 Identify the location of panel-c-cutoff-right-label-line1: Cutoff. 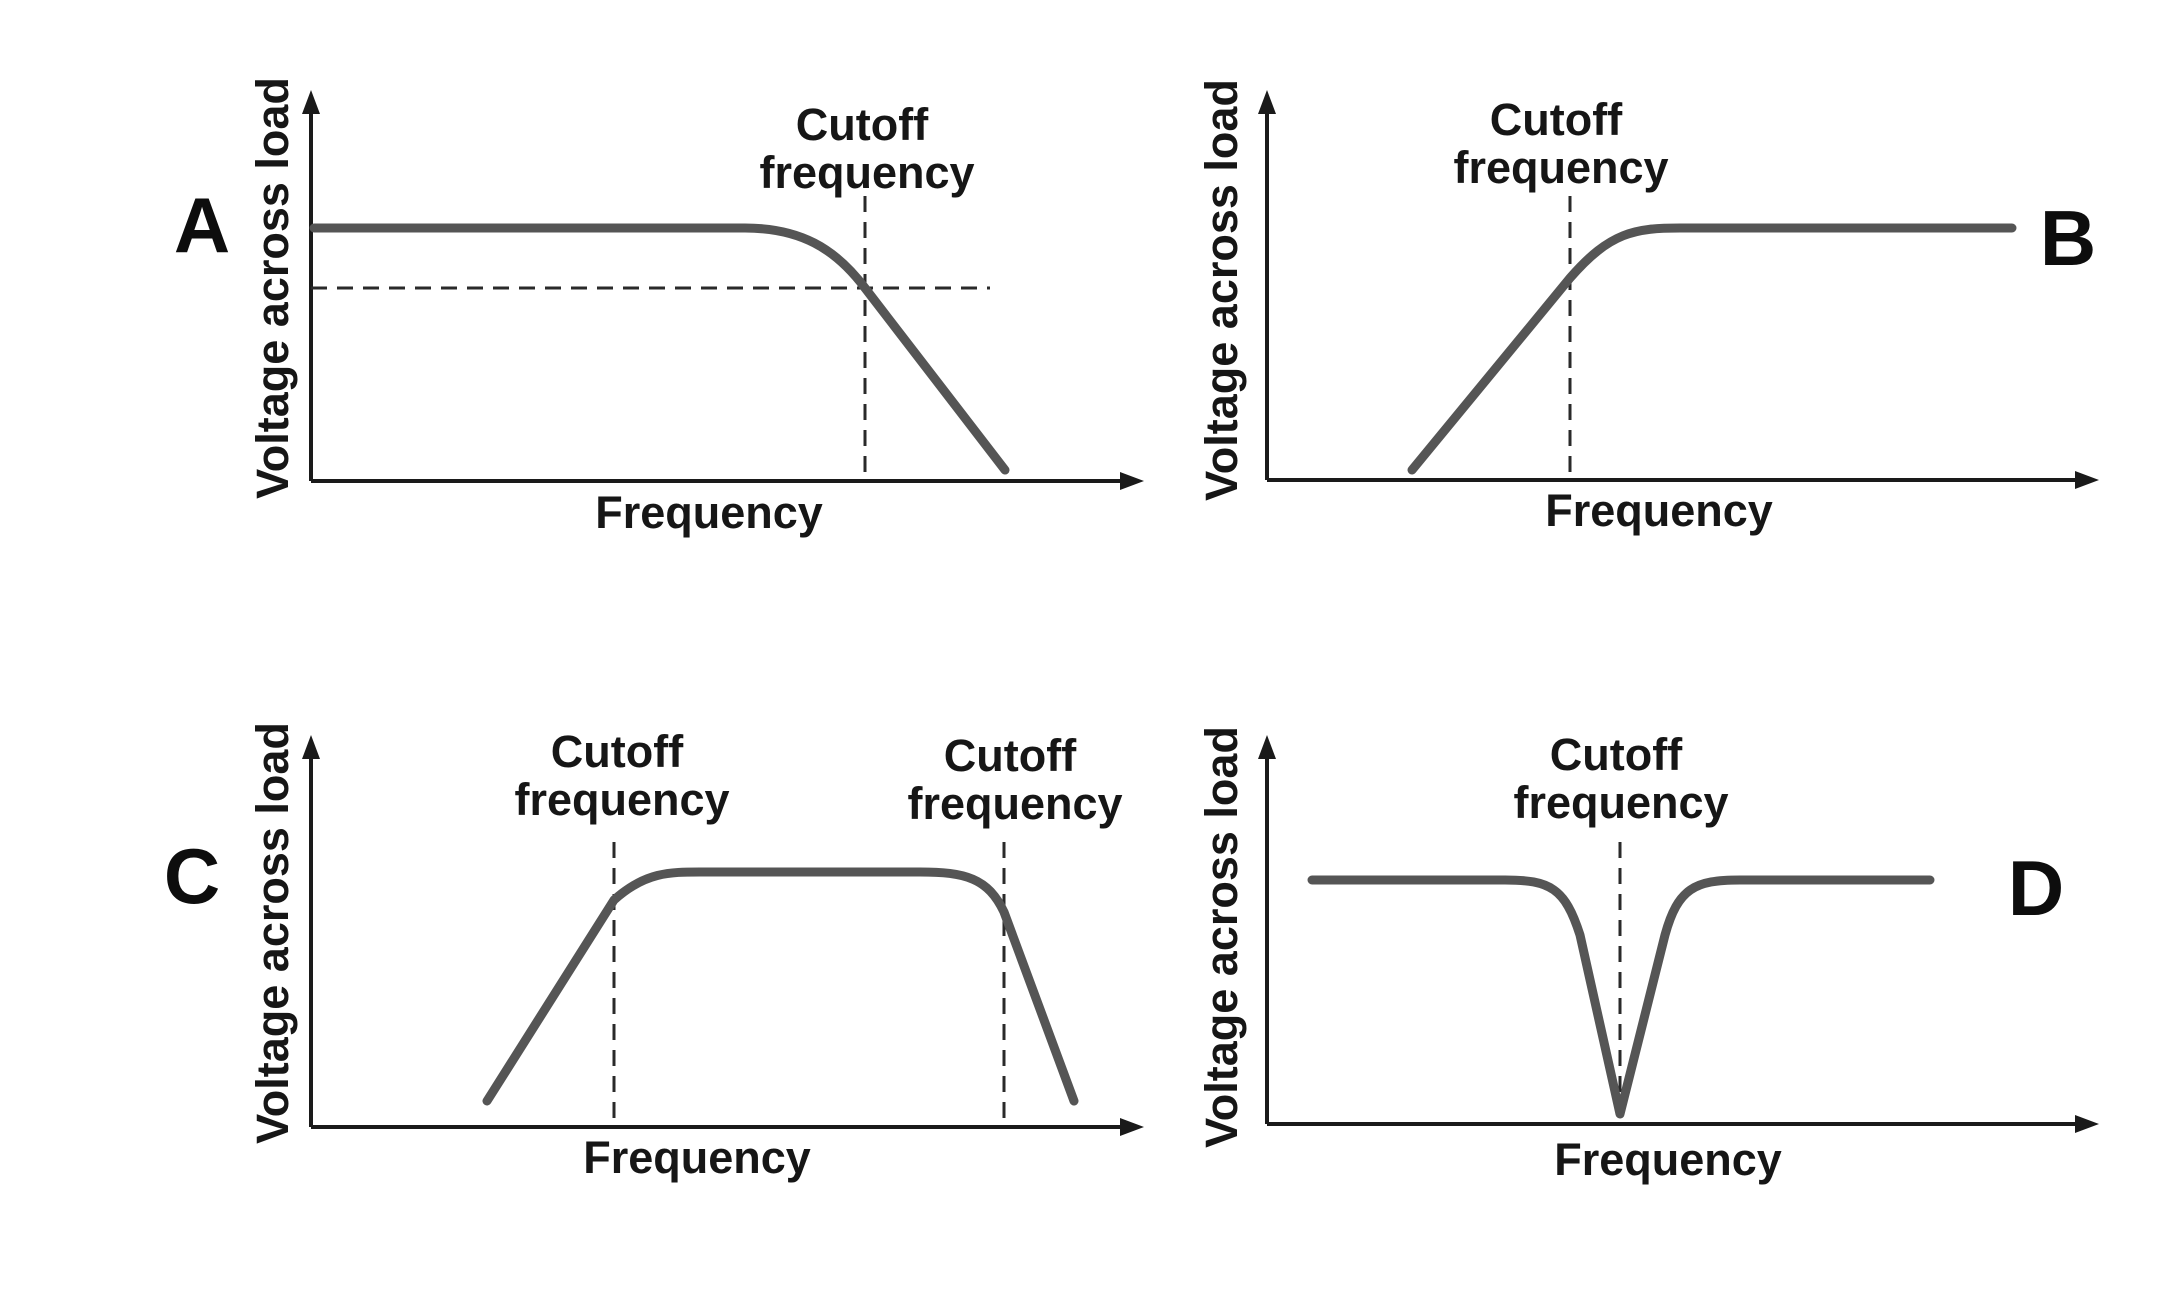
(1010, 755).